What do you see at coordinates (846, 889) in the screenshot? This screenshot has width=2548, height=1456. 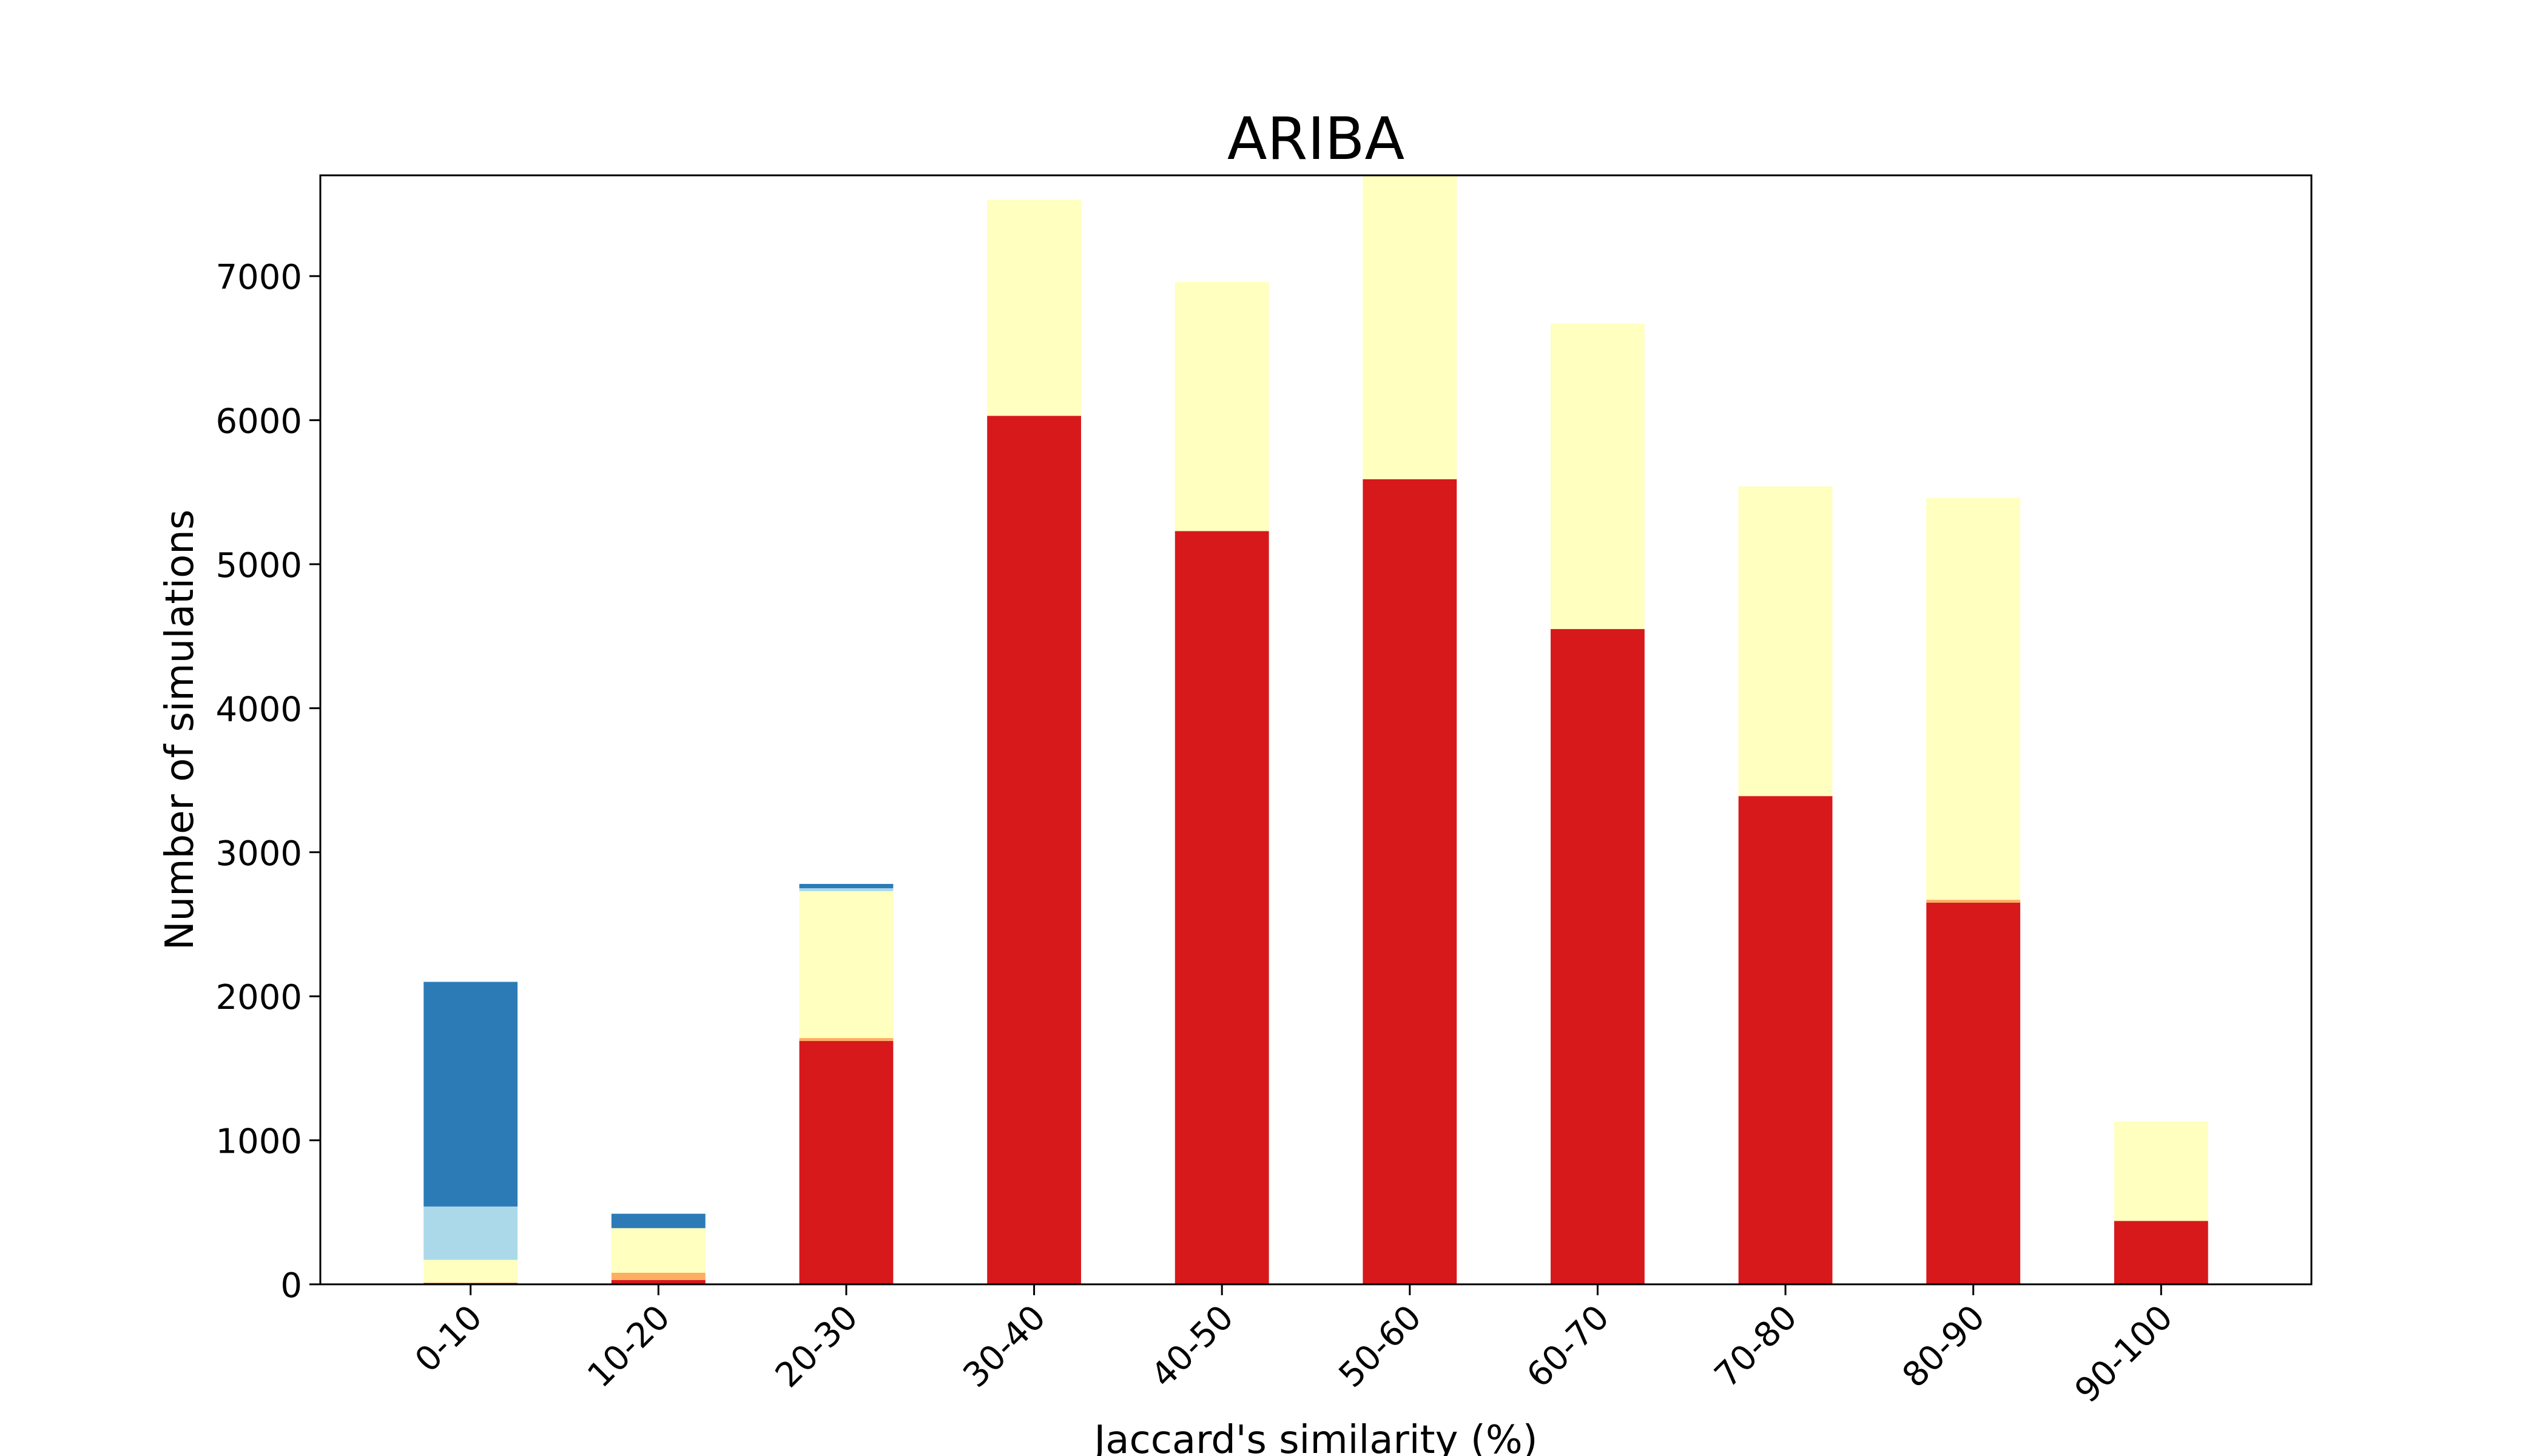 I see `bar-segment-20-30-s3` at bounding box center [846, 889].